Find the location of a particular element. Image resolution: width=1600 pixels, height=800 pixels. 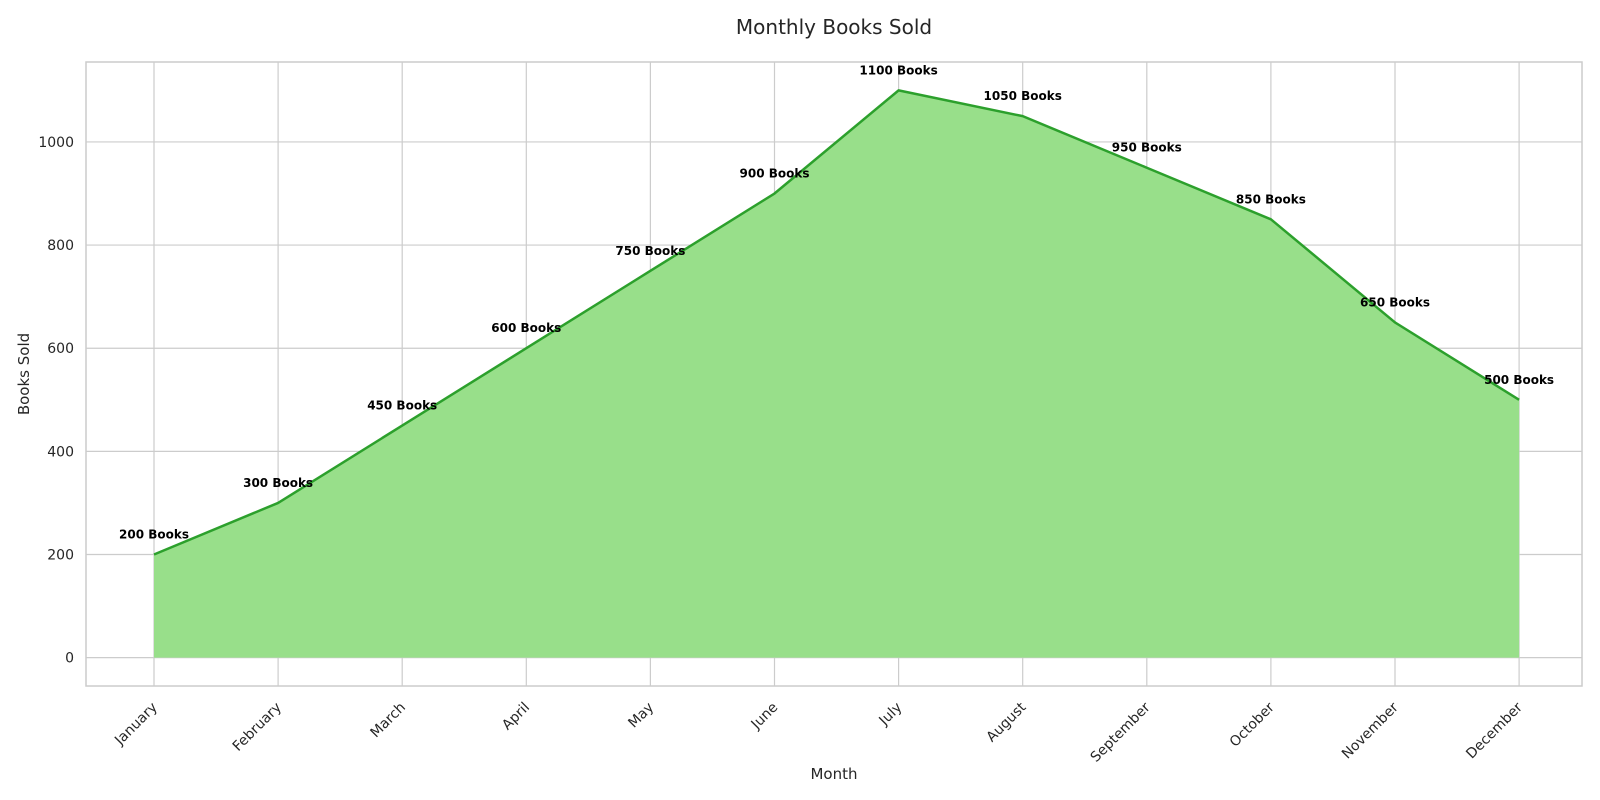

y-tick-label: 800 is located at coordinates (60, 246).